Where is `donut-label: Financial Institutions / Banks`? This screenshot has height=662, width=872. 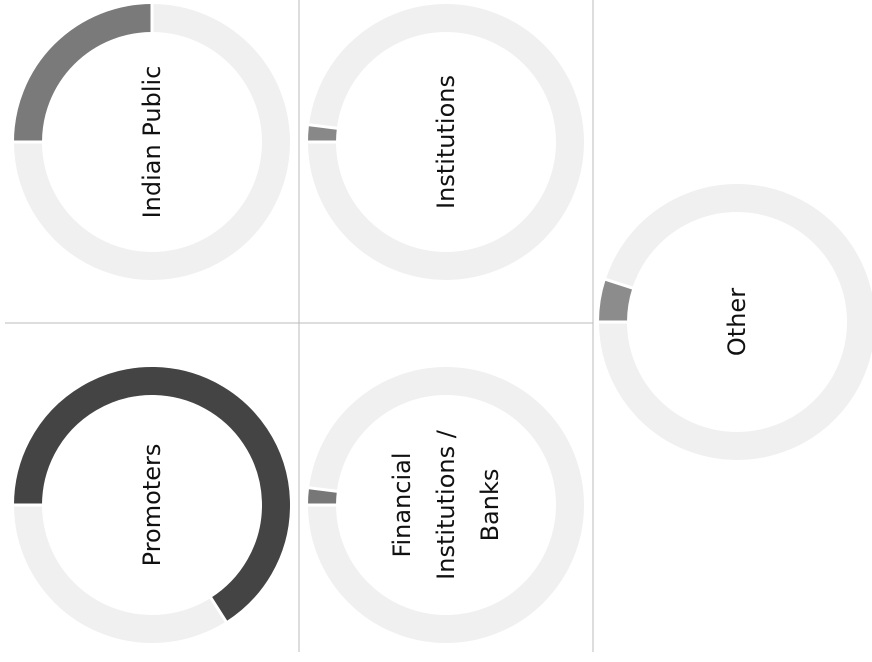 donut-label: Financial Institutions / Banks is located at coordinates (446, 505).